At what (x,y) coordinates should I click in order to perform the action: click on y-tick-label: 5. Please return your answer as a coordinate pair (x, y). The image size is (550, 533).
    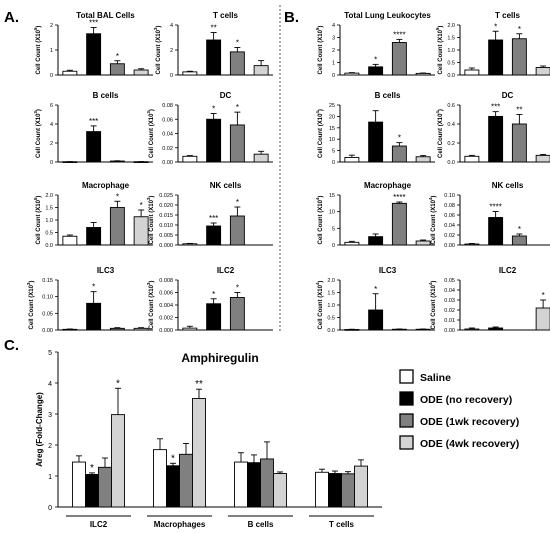
    Looking at the image, I should click on (333, 229).